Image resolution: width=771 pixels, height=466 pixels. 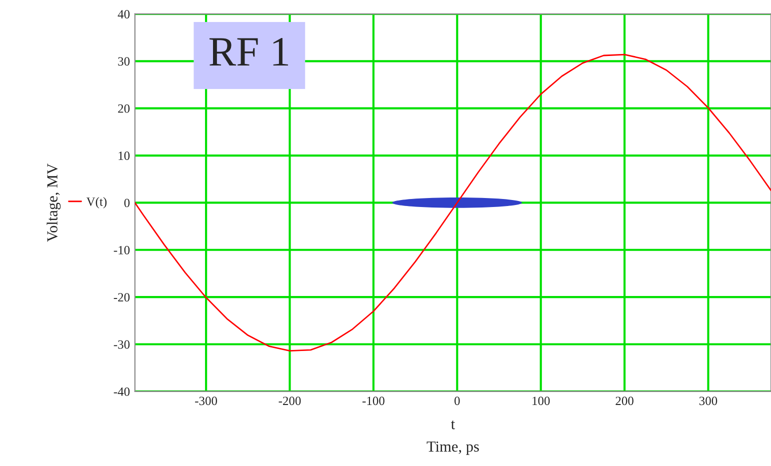 What do you see at coordinates (96, 202) in the screenshot?
I see `legend-label: V(t)` at bounding box center [96, 202].